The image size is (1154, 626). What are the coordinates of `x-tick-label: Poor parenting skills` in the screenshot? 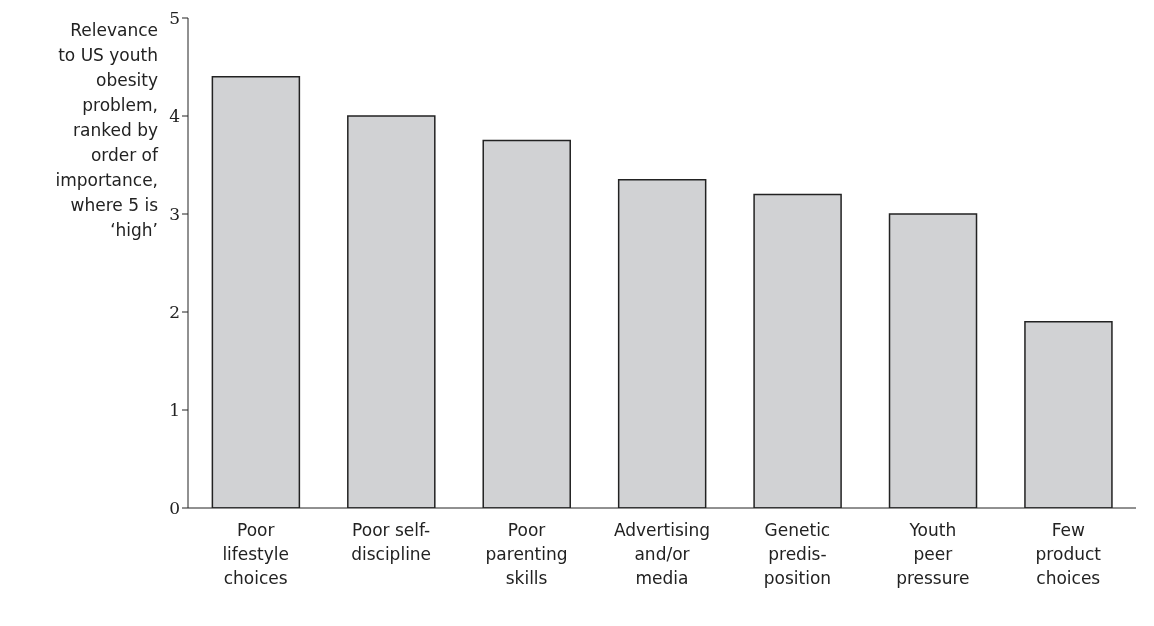 It's located at (526, 554).